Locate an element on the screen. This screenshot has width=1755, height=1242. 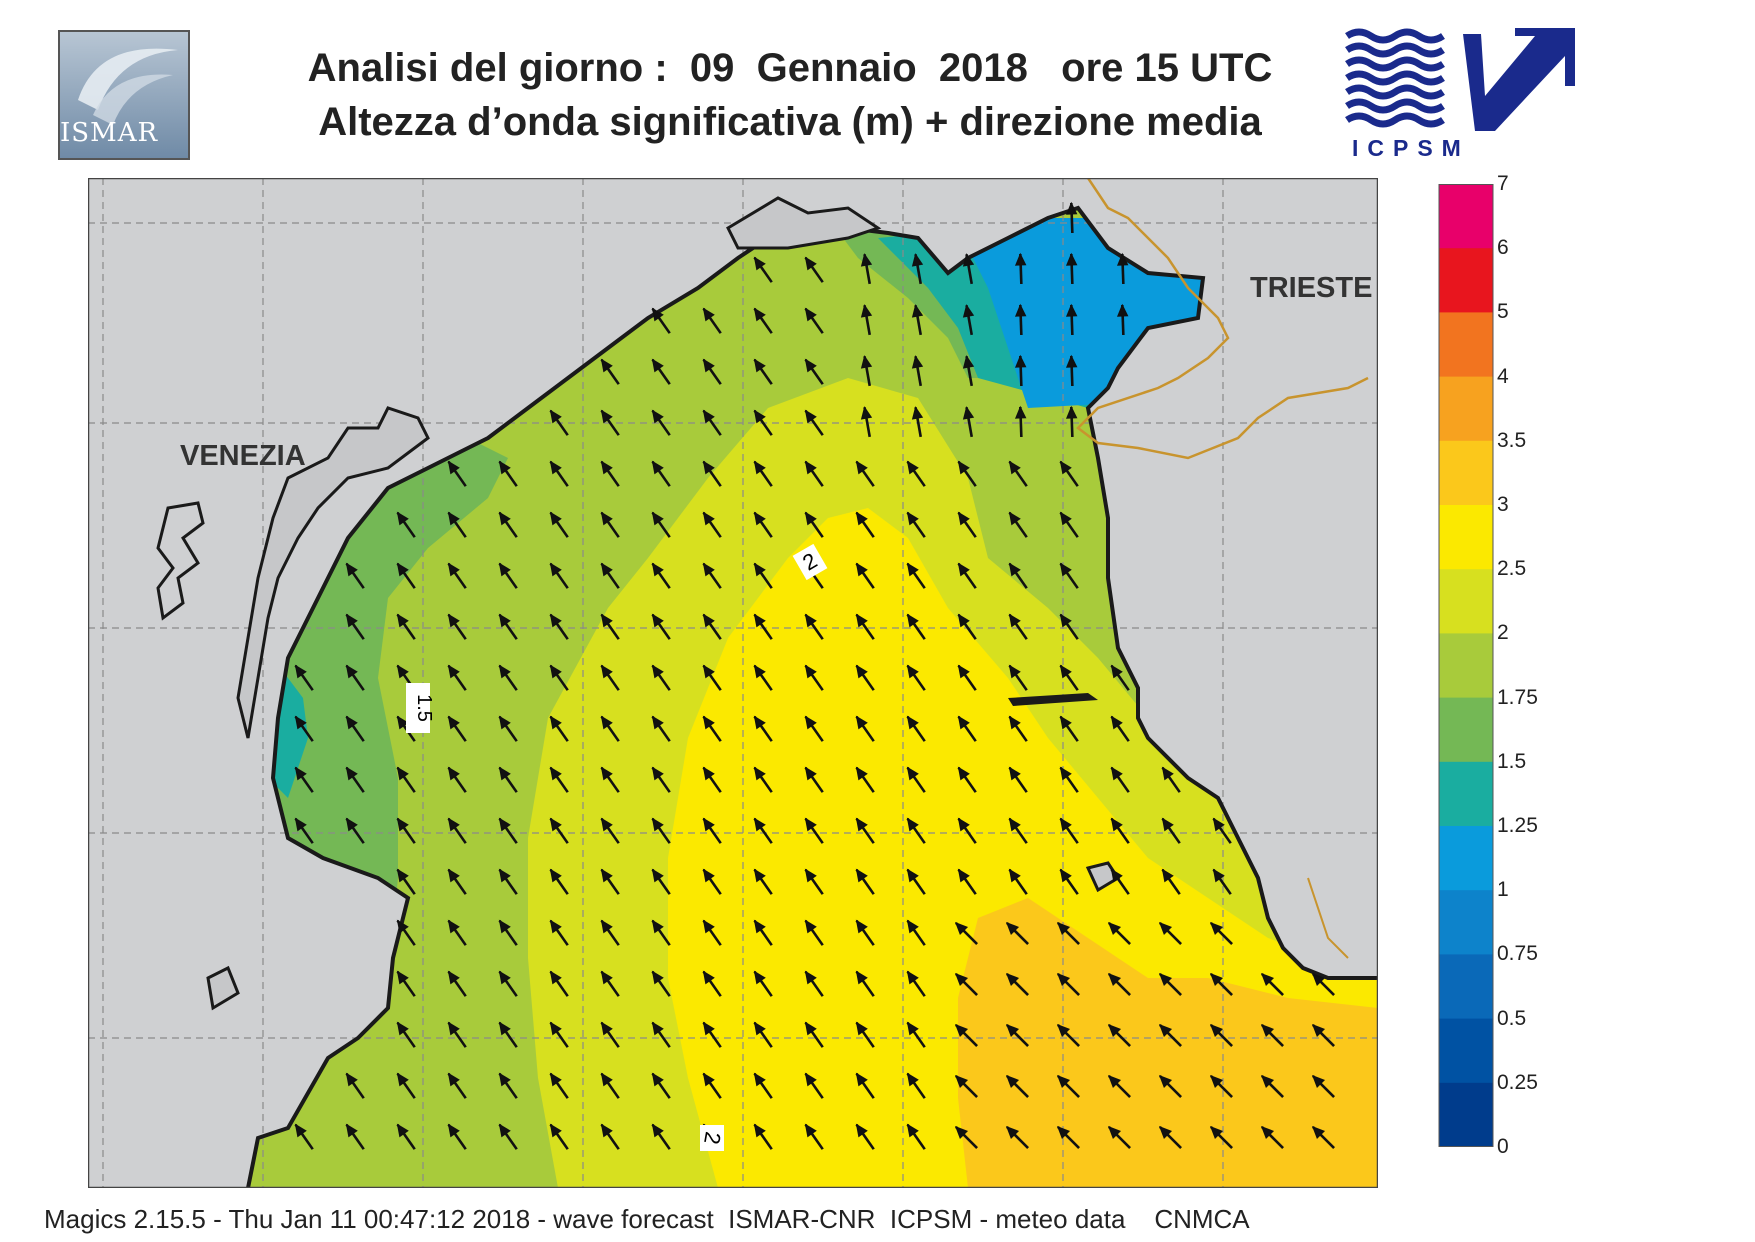
colorbar-level-label: 1 is located at coordinates (1503, 890).